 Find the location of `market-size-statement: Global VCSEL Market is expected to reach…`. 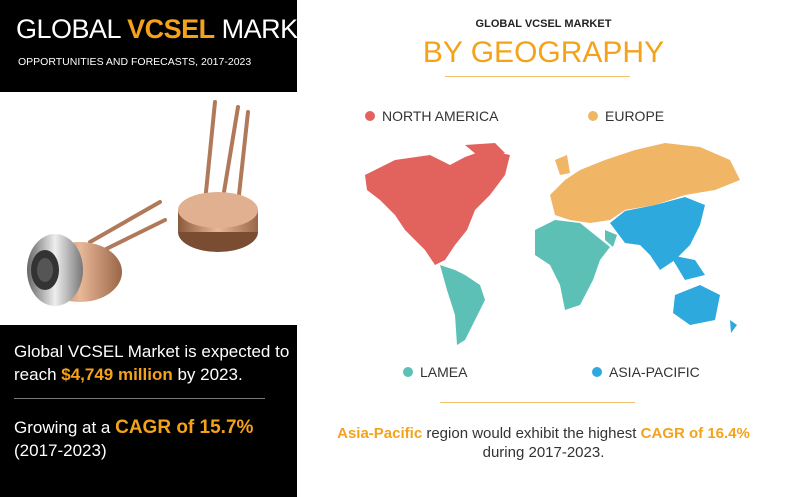

market-size-statement: Global VCSEL Market is expected to reach… is located at coordinates (152, 363).